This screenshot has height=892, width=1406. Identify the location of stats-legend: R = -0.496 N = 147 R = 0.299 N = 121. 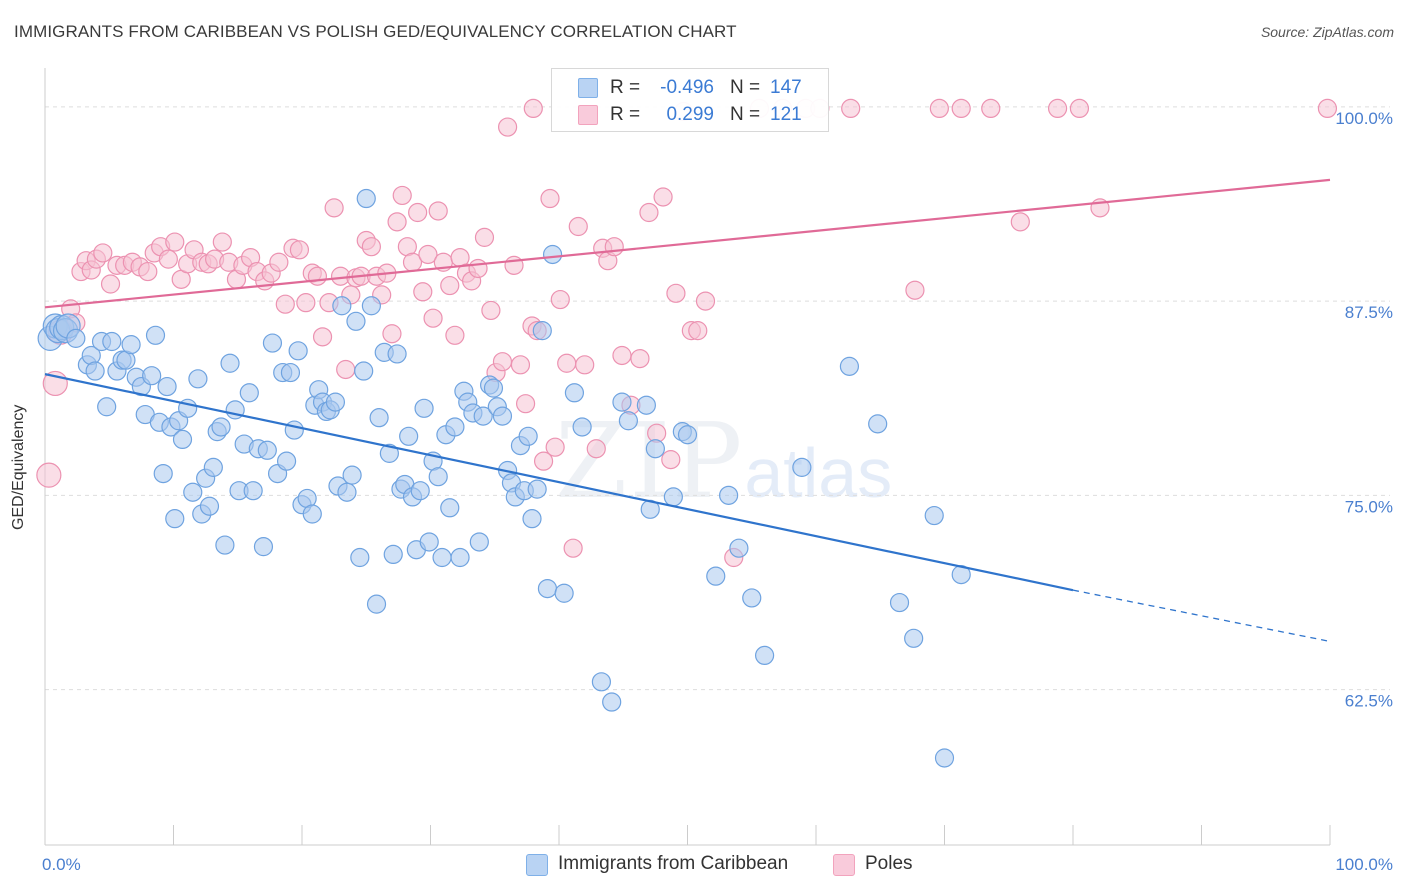
(690, 100).